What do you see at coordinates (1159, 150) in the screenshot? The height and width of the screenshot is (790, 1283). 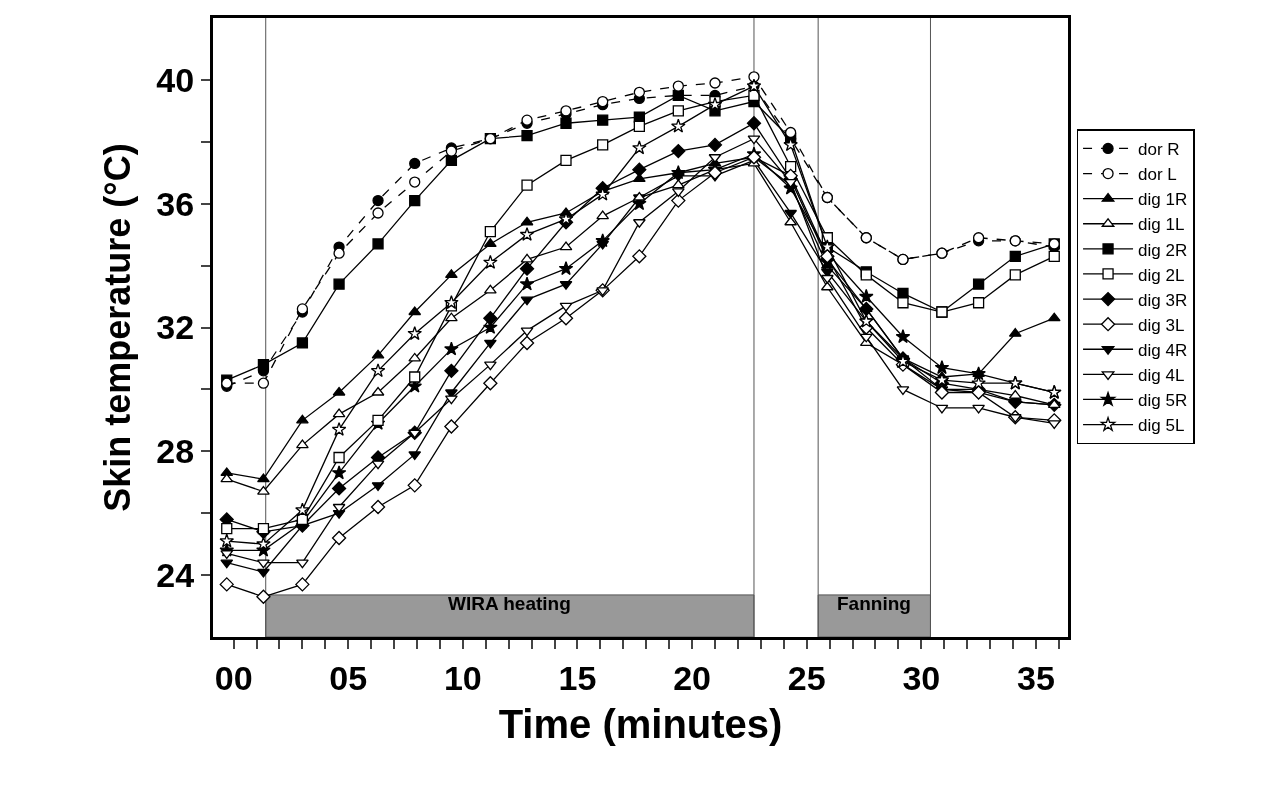 I see `legend-label: dor R` at bounding box center [1159, 150].